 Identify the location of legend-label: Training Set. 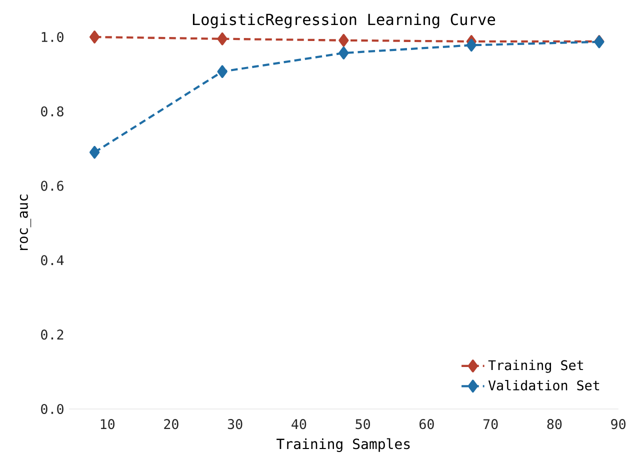
(536, 366).